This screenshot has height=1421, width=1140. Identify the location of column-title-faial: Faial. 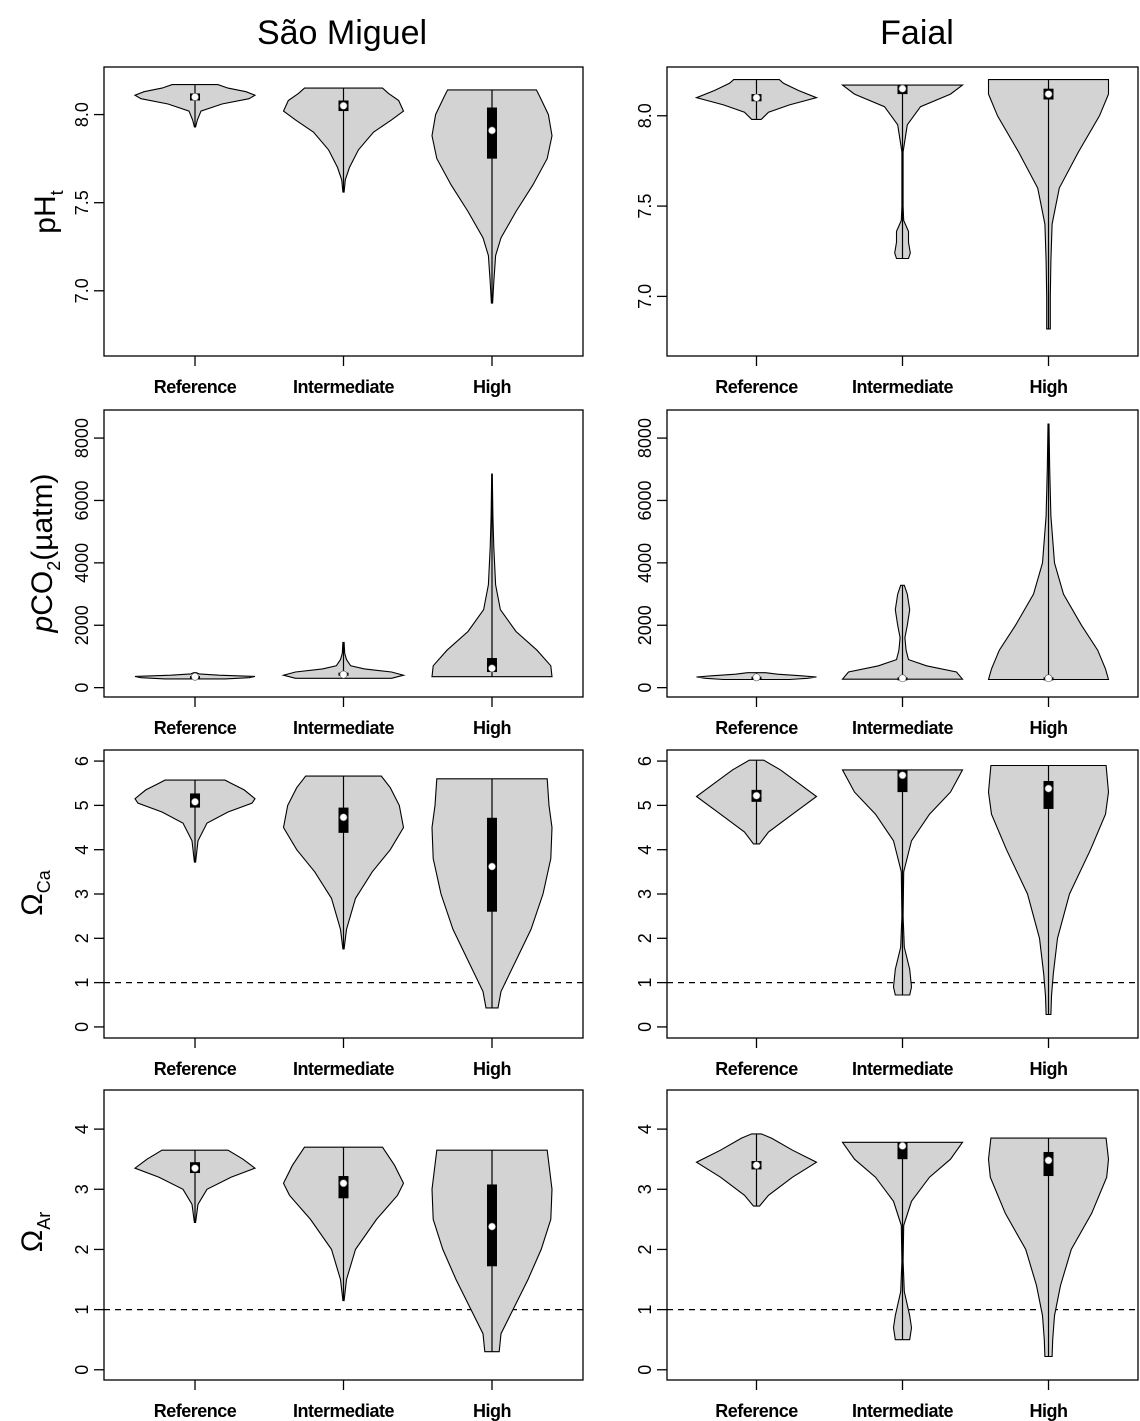
(917, 33).